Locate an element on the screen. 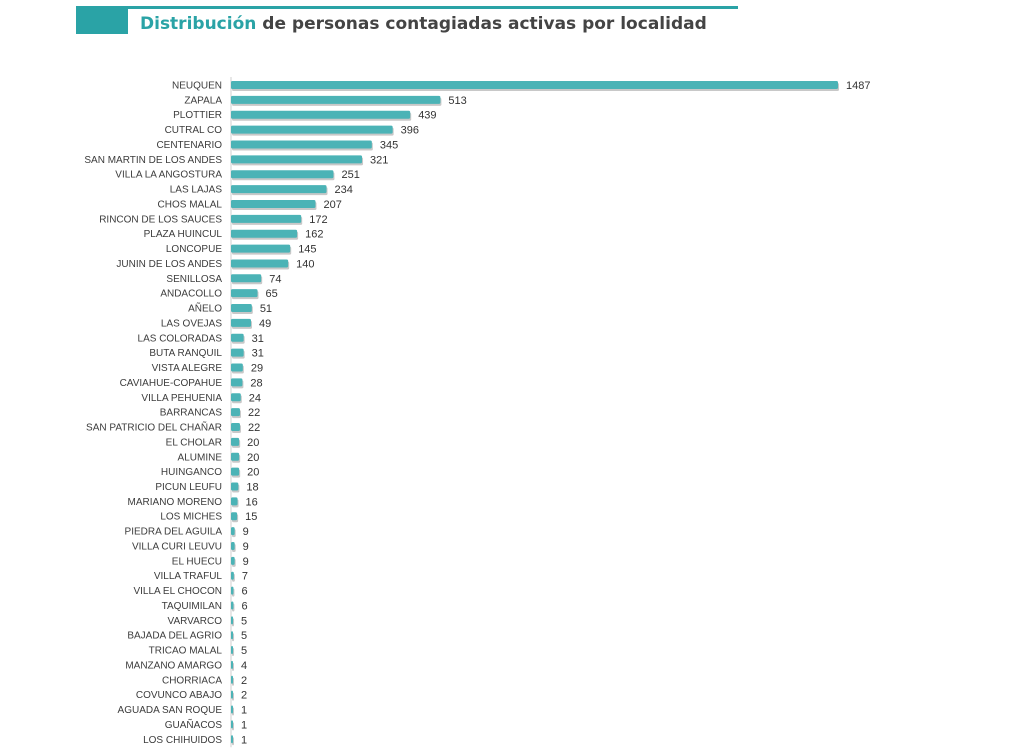  value-label: 65 is located at coordinates (272, 294).